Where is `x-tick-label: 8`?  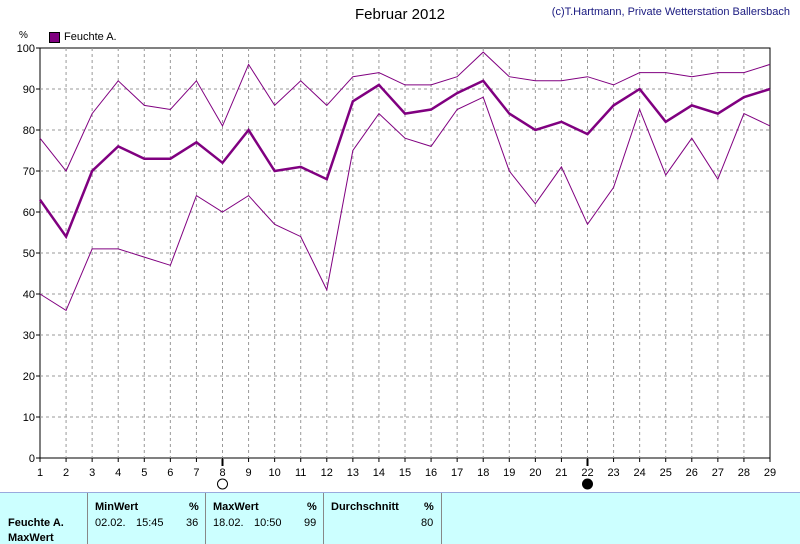
x-tick-label: 8 is located at coordinates (222, 473).